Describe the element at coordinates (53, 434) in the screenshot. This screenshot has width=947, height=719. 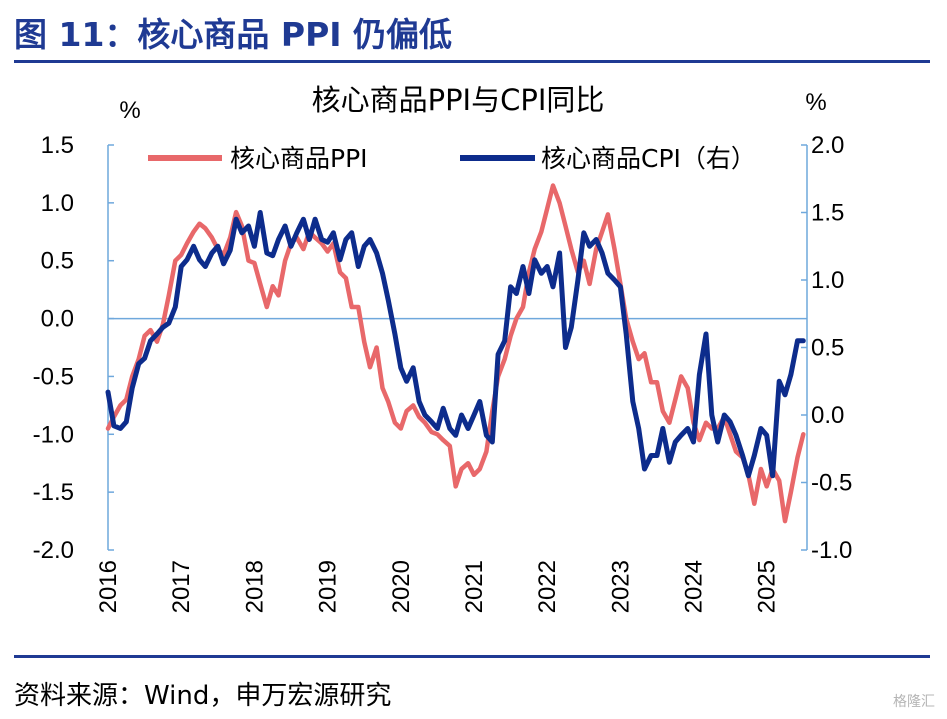
I see `left-tick-label: -1.0` at that location.